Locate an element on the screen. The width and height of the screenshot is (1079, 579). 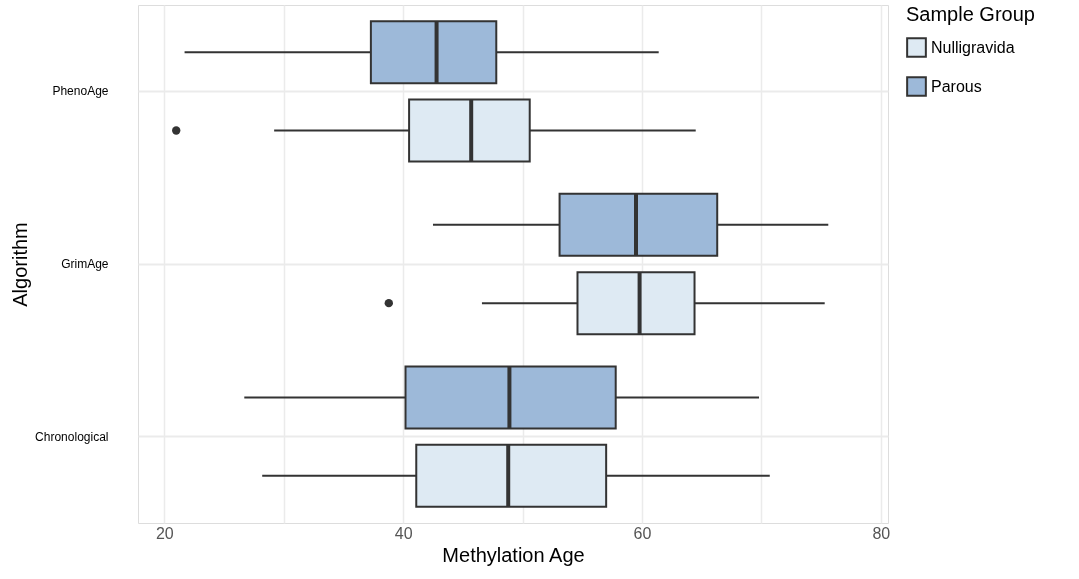
y-tick-label: GrimAge is located at coordinates (85, 264).